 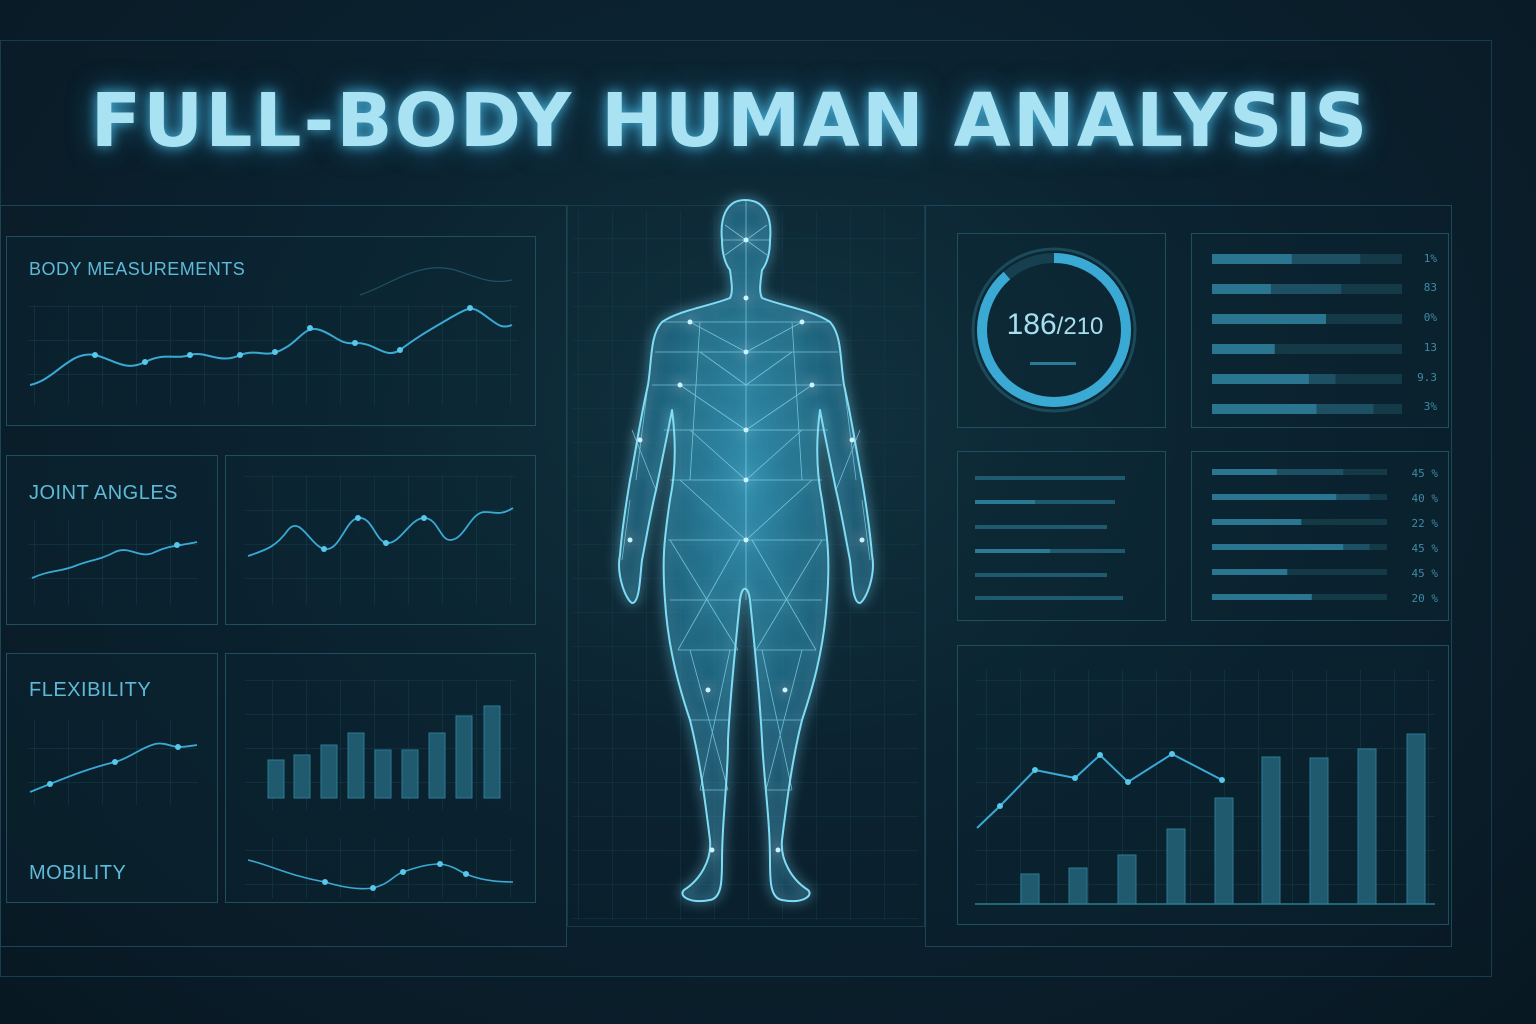 I want to click on mobility-line-chart, so click(x=380, y=875).